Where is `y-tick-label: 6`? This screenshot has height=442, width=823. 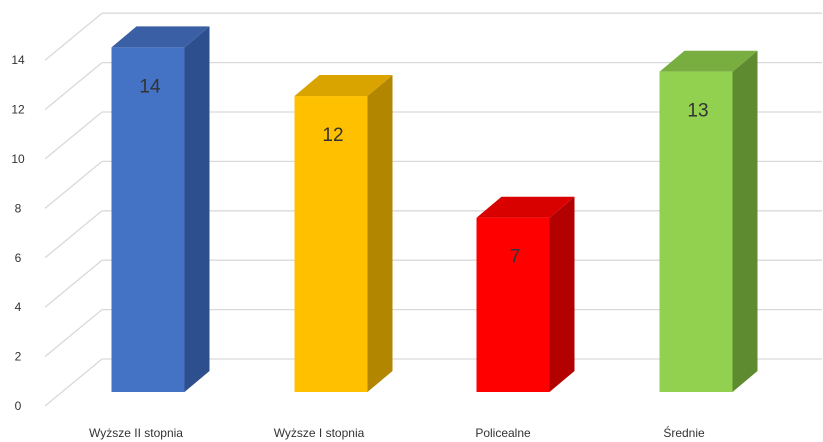 y-tick-label: 6 is located at coordinates (18, 258).